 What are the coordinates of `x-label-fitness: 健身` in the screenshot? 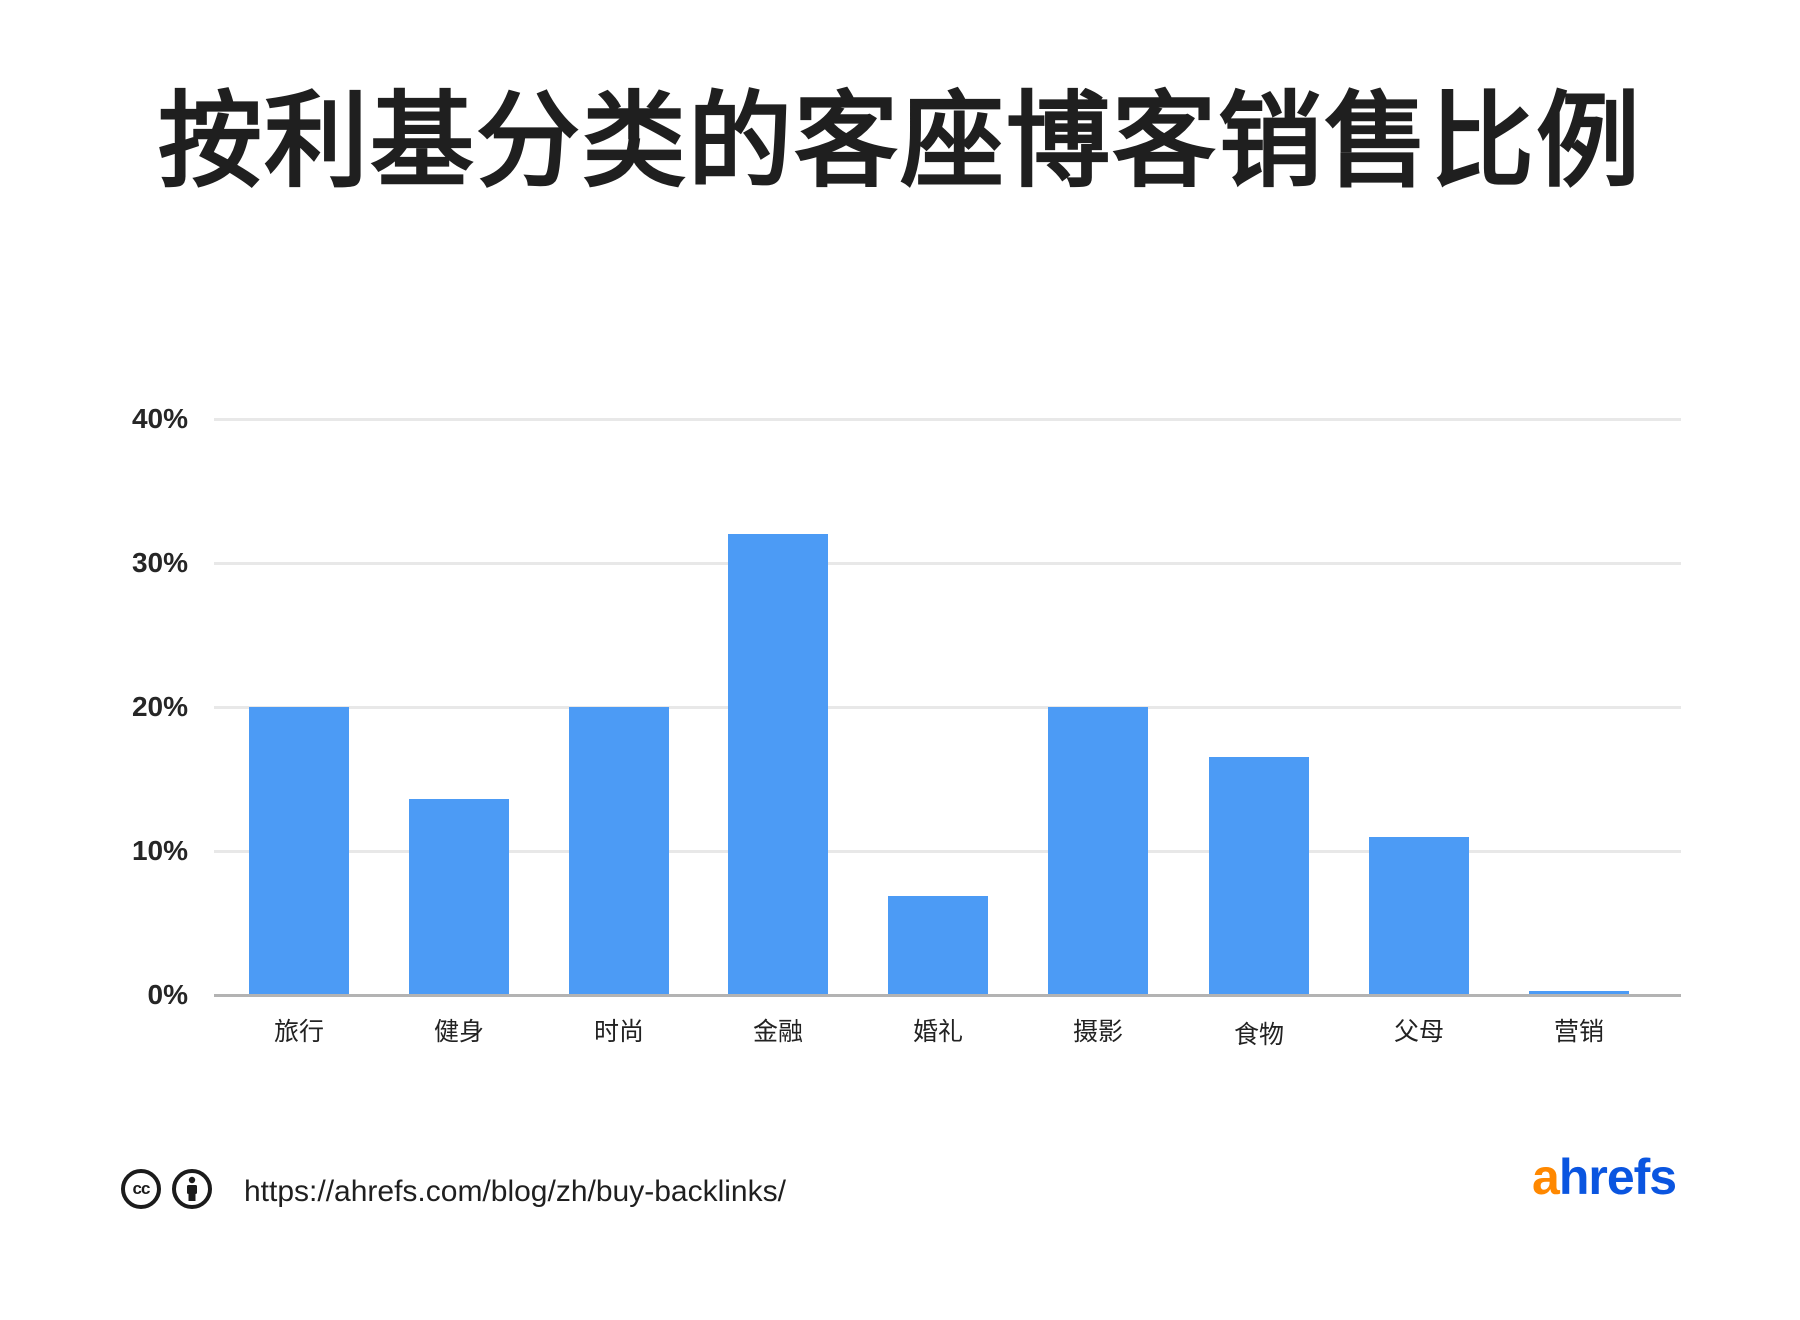 It's located at (458, 1031).